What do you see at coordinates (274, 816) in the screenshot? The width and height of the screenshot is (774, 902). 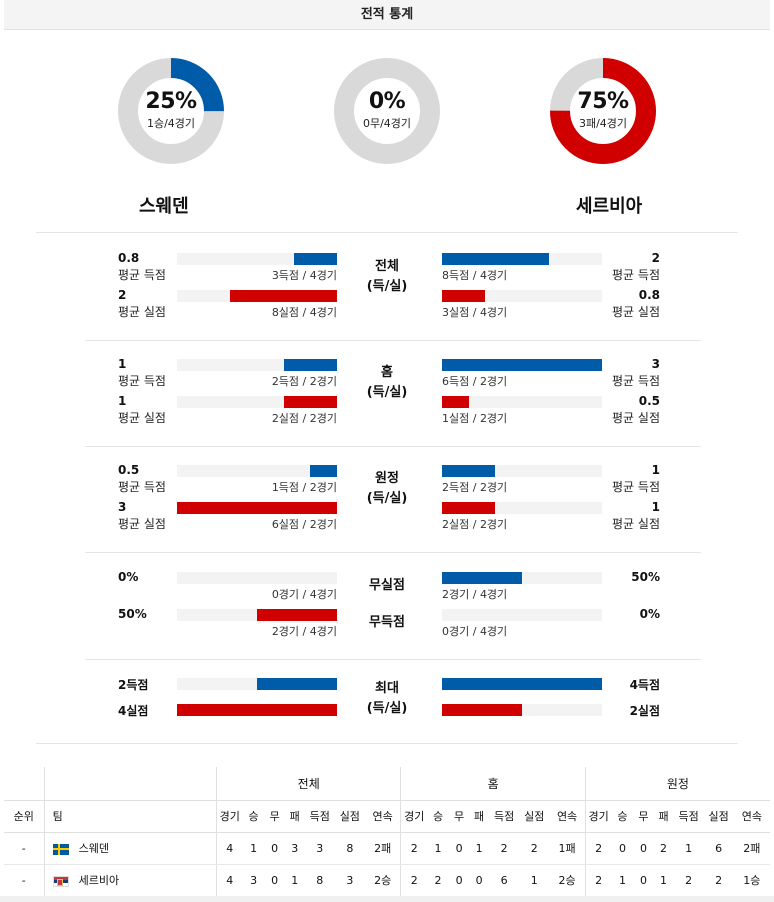 I see `col-total-2: 무` at bounding box center [274, 816].